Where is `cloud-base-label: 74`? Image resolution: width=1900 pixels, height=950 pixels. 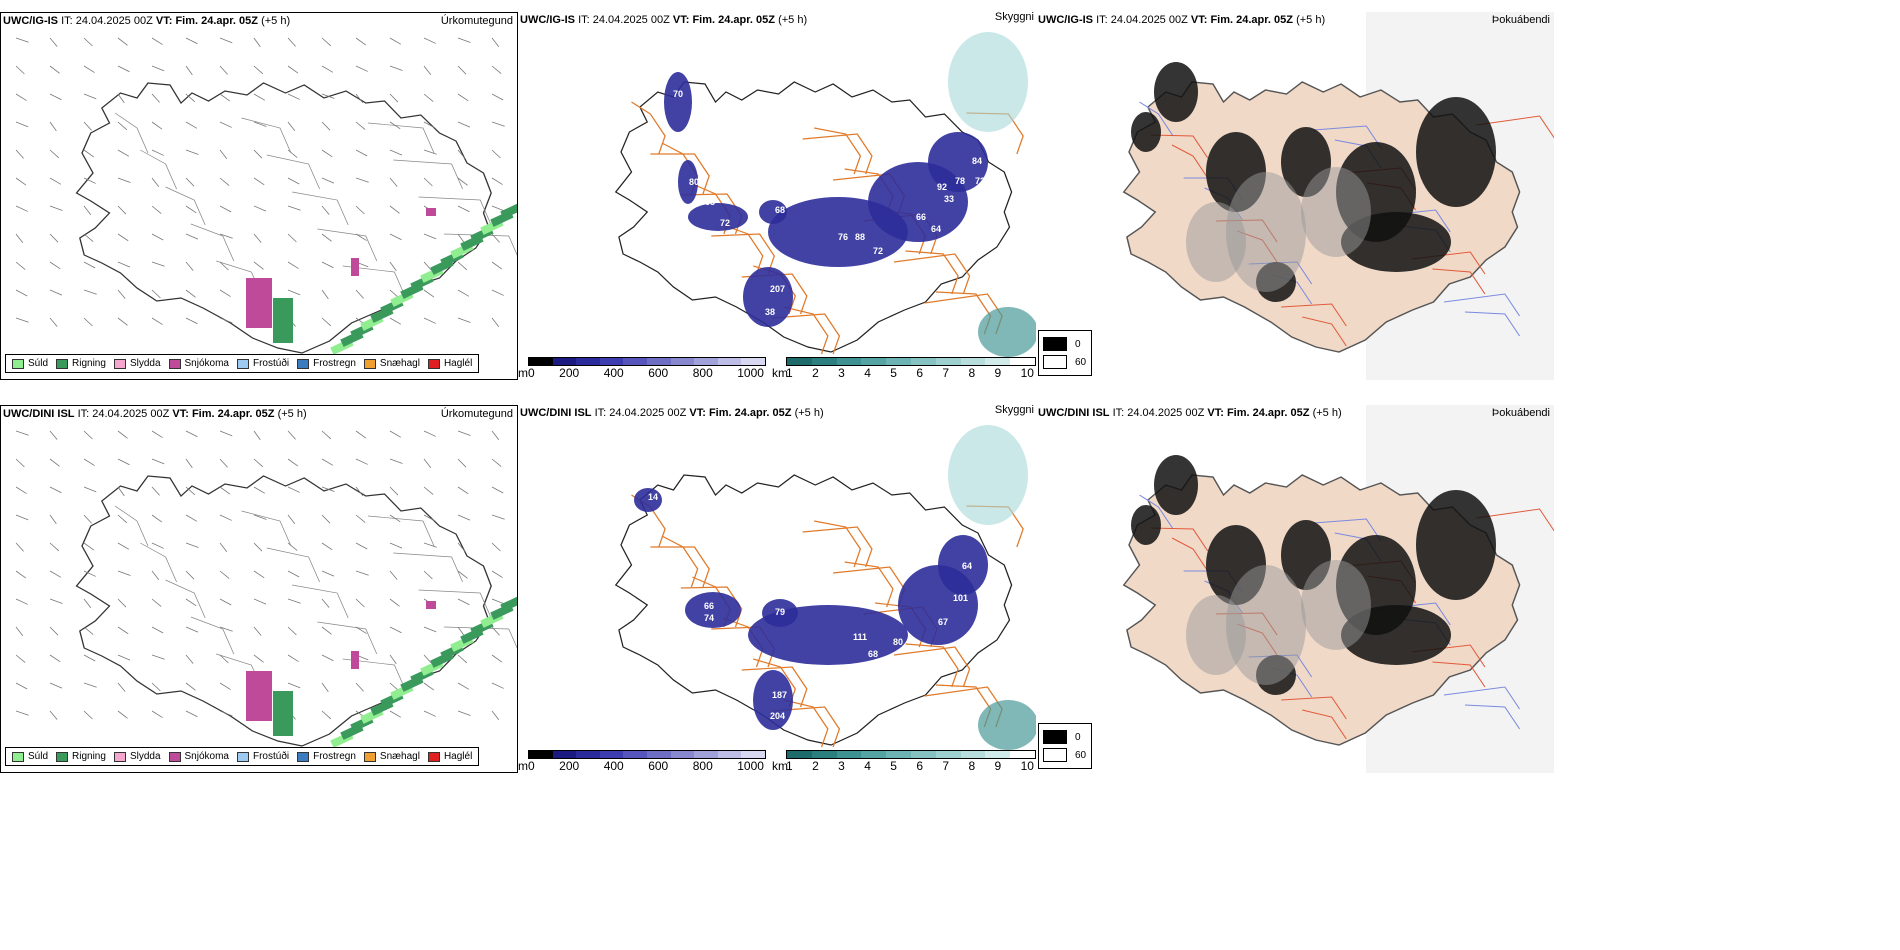
cloud-base-label: 74 is located at coordinates (709, 618).